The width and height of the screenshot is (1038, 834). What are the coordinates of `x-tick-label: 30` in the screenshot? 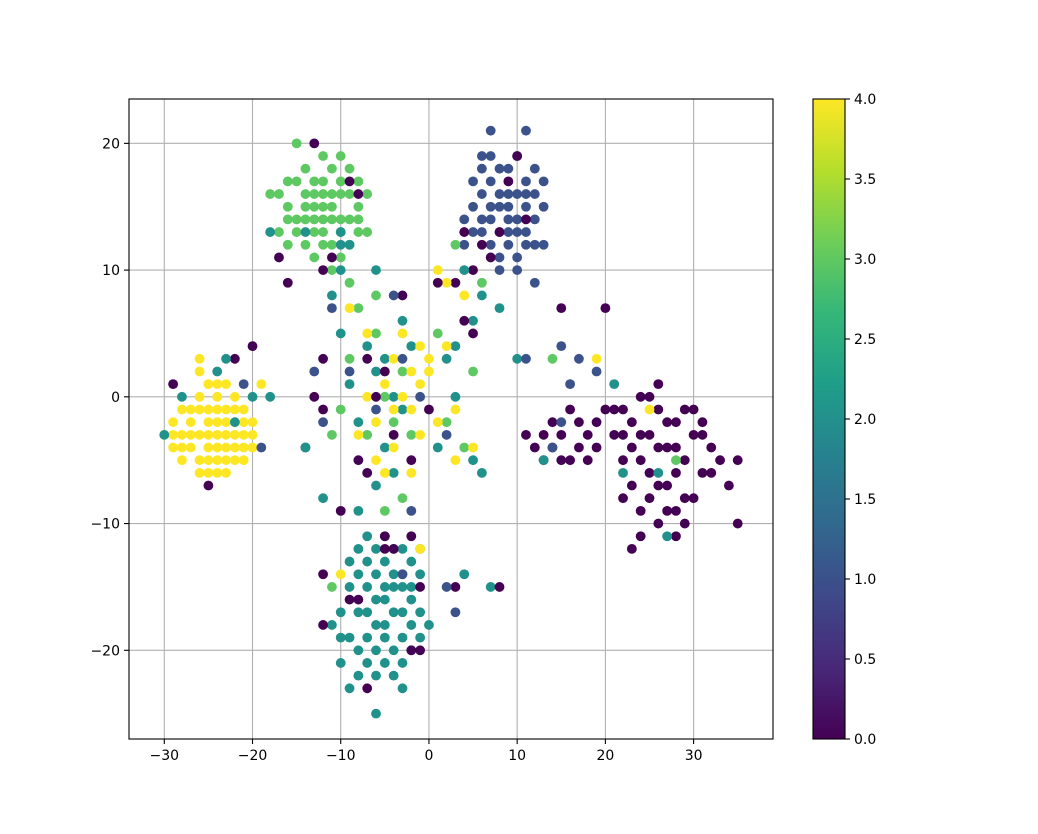 It's located at (694, 756).